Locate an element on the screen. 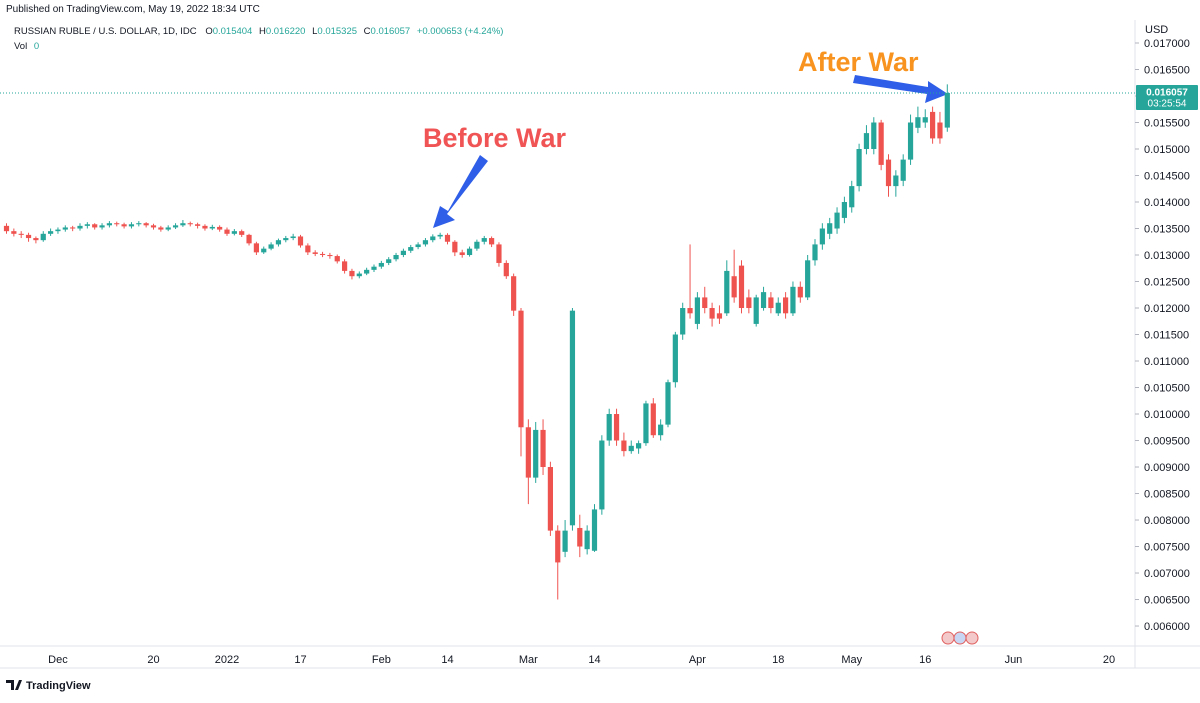 This screenshot has width=1200, height=703. currency-label: USD is located at coordinates (1156, 30).